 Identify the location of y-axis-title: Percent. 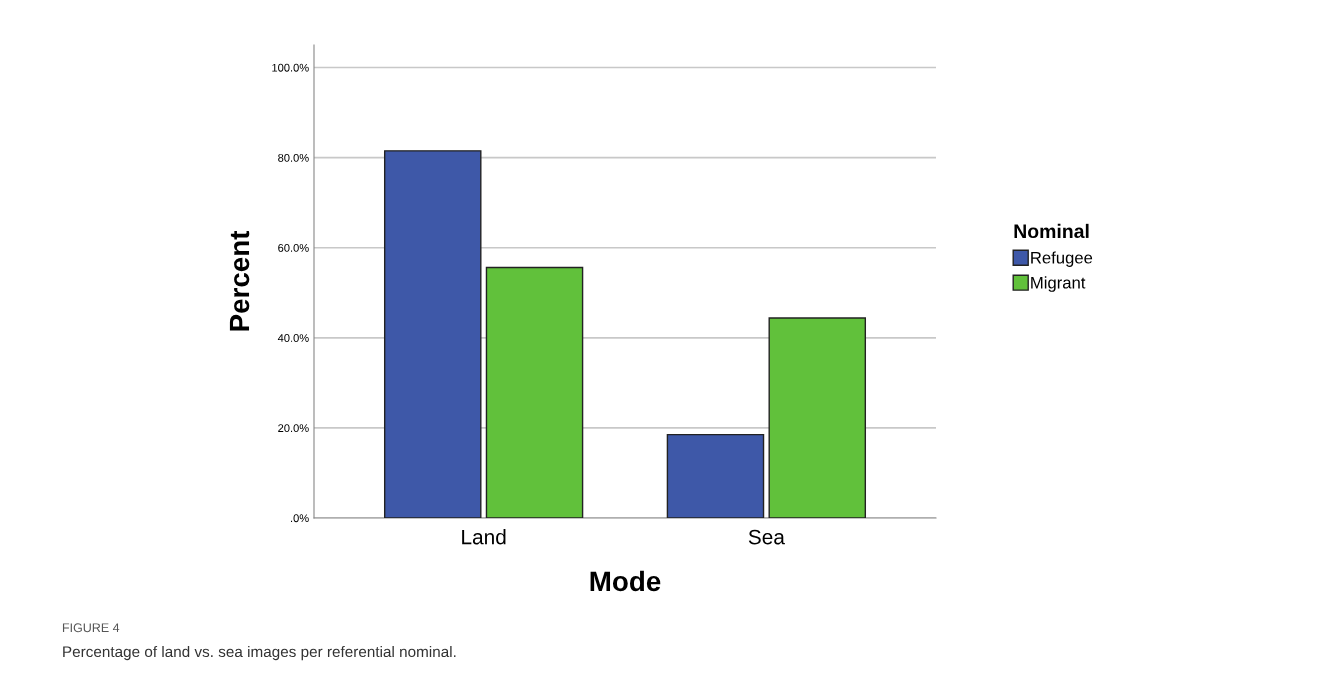
(239, 280).